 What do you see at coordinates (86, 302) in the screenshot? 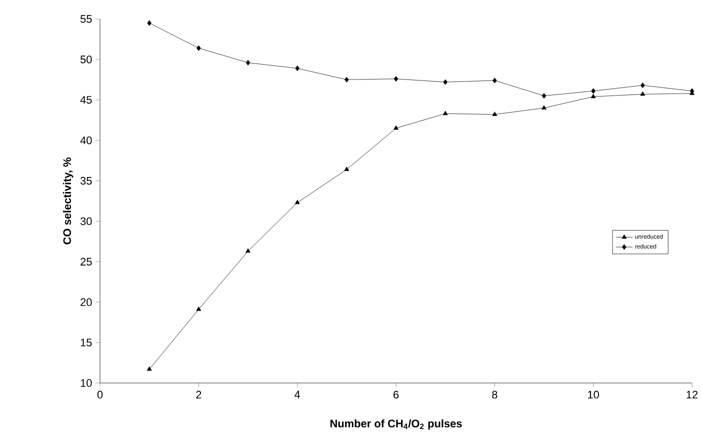
I see `y-tick-label: 20` at bounding box center [86, 302].